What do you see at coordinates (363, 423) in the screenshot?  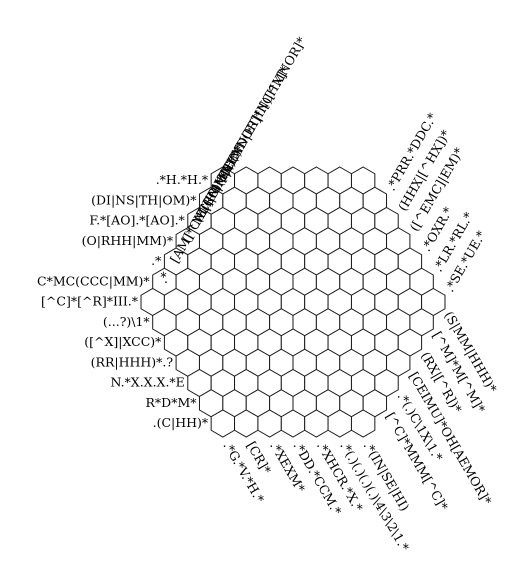 I see `hex-cell` at bounding box center [363, 423].